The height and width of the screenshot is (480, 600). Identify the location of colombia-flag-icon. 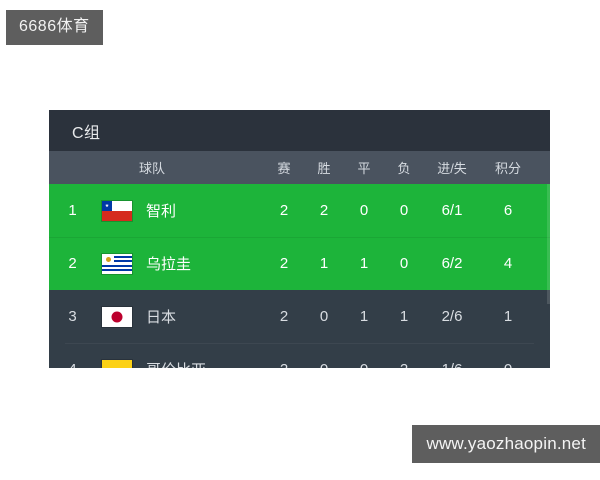
(117, 363).